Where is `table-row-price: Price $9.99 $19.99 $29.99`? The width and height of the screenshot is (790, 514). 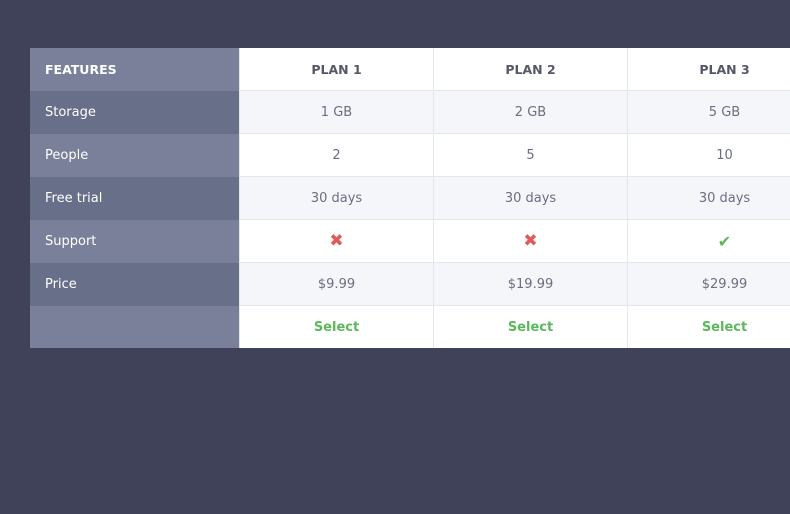 table-row-price: Price $9.99 $19.99 $29.99 is located at coordinates (410, 284).